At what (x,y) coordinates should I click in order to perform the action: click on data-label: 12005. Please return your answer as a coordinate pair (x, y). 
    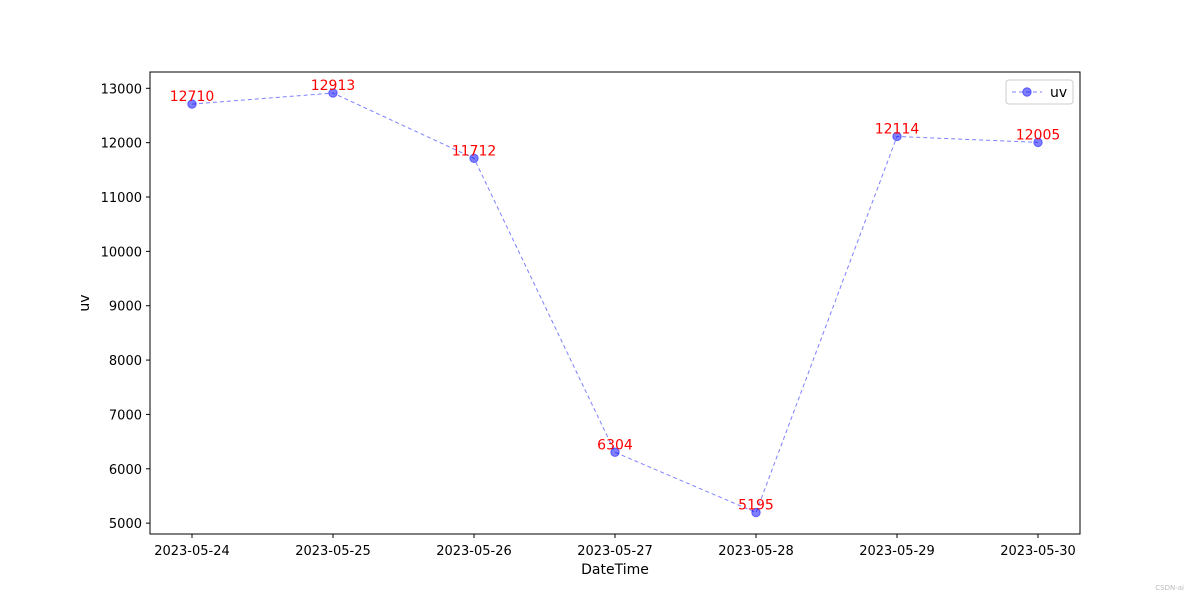
    Looking at the image, I should click on (1038, 135).